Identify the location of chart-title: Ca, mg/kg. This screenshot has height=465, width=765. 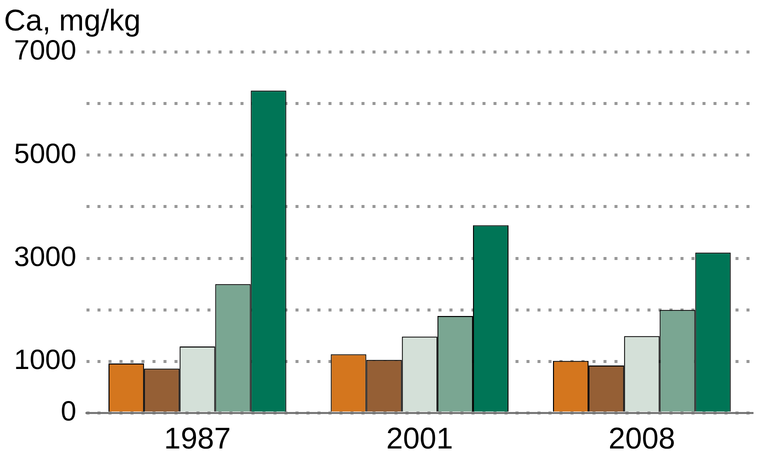
(72, 21).